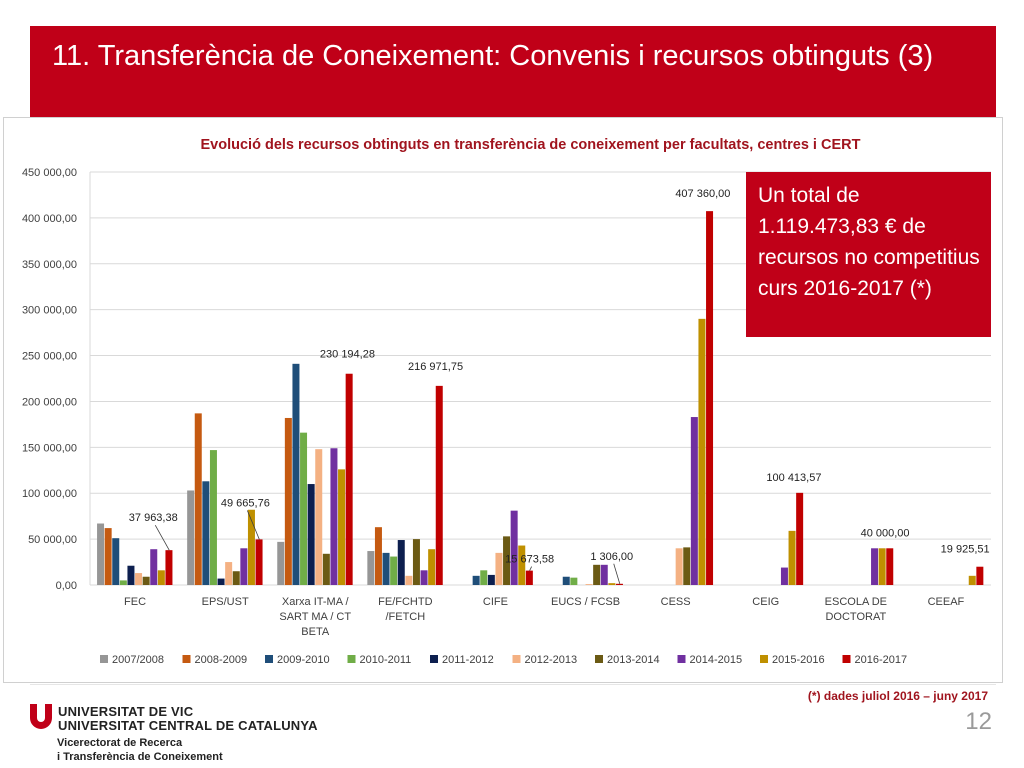 The width and height of the screenshot is (1024, 768). What do you see at coordinates (765, 602) in the screenshot?
I see `x-tick-label: CEIG` at bounding box center [765, 602].